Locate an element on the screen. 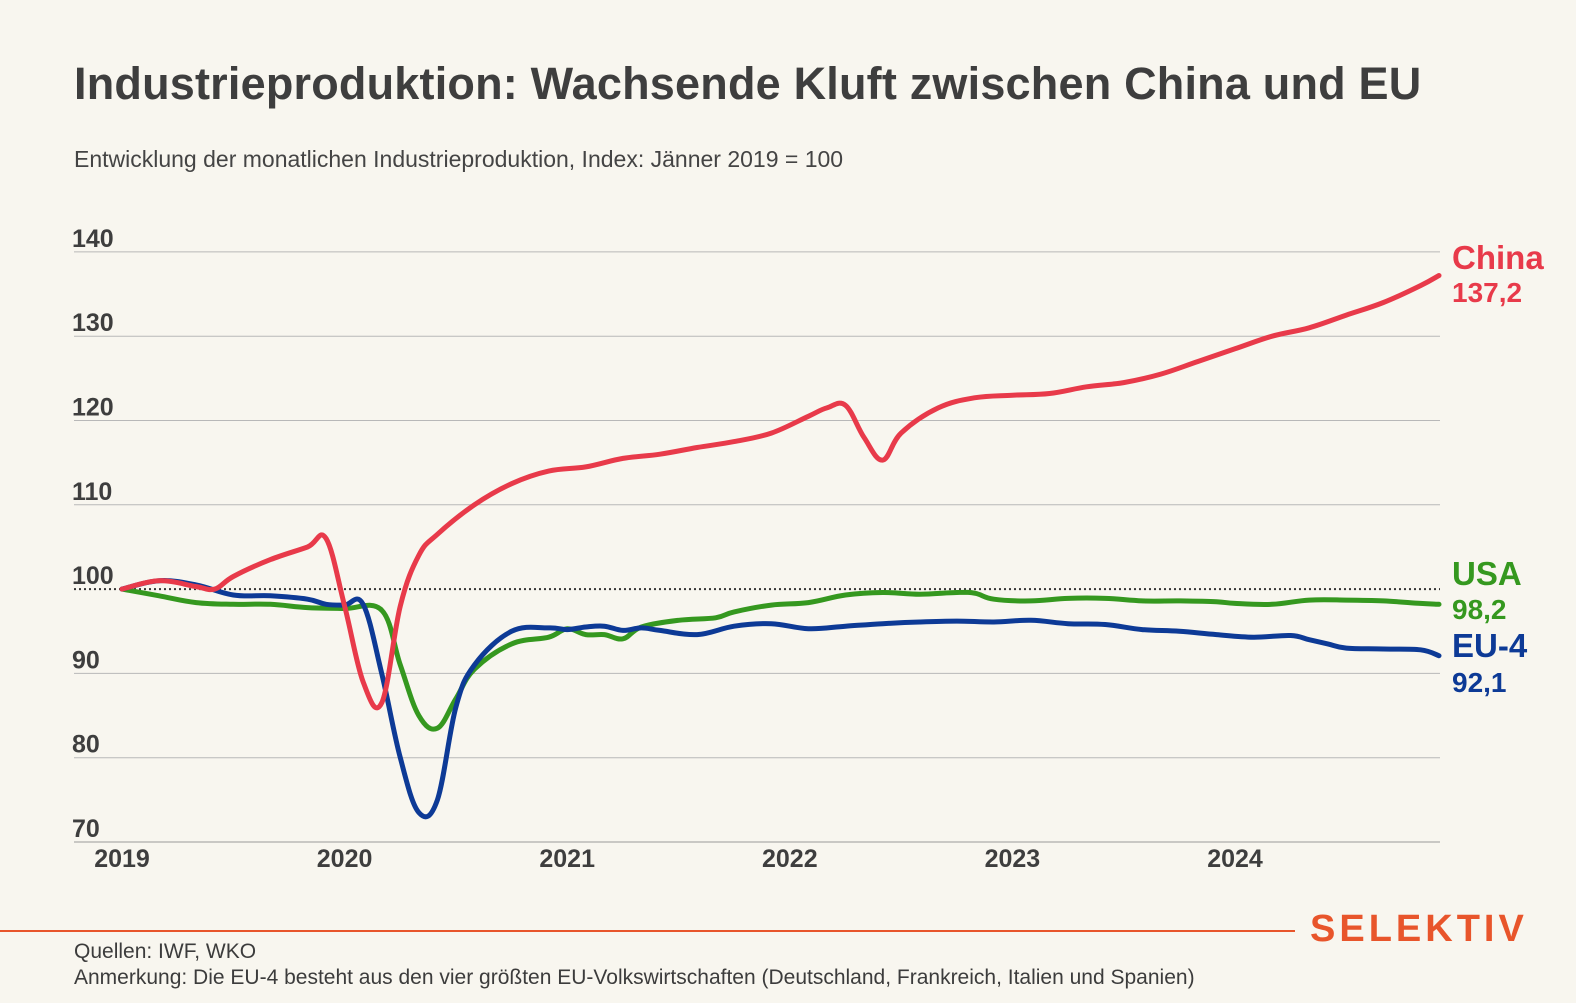 This screenshot has width=1576, height=1003. x-tick-label: 2020 is located at coordinates (345, 859).